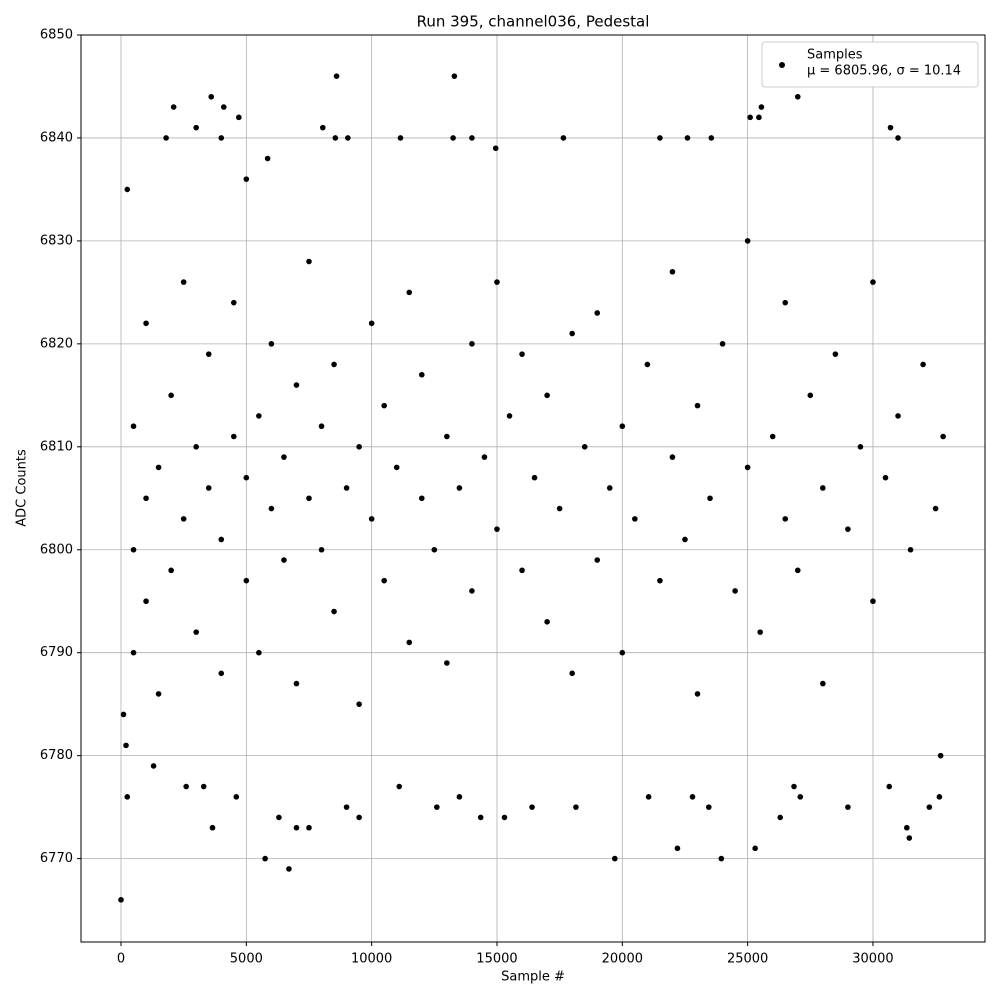 The width and height of the screenshot is (1000, 1004). What do you see at coordinates (56, 446) in the screenshot?
I see `y-tick-label: 6810` at bounding box center [56, 446].